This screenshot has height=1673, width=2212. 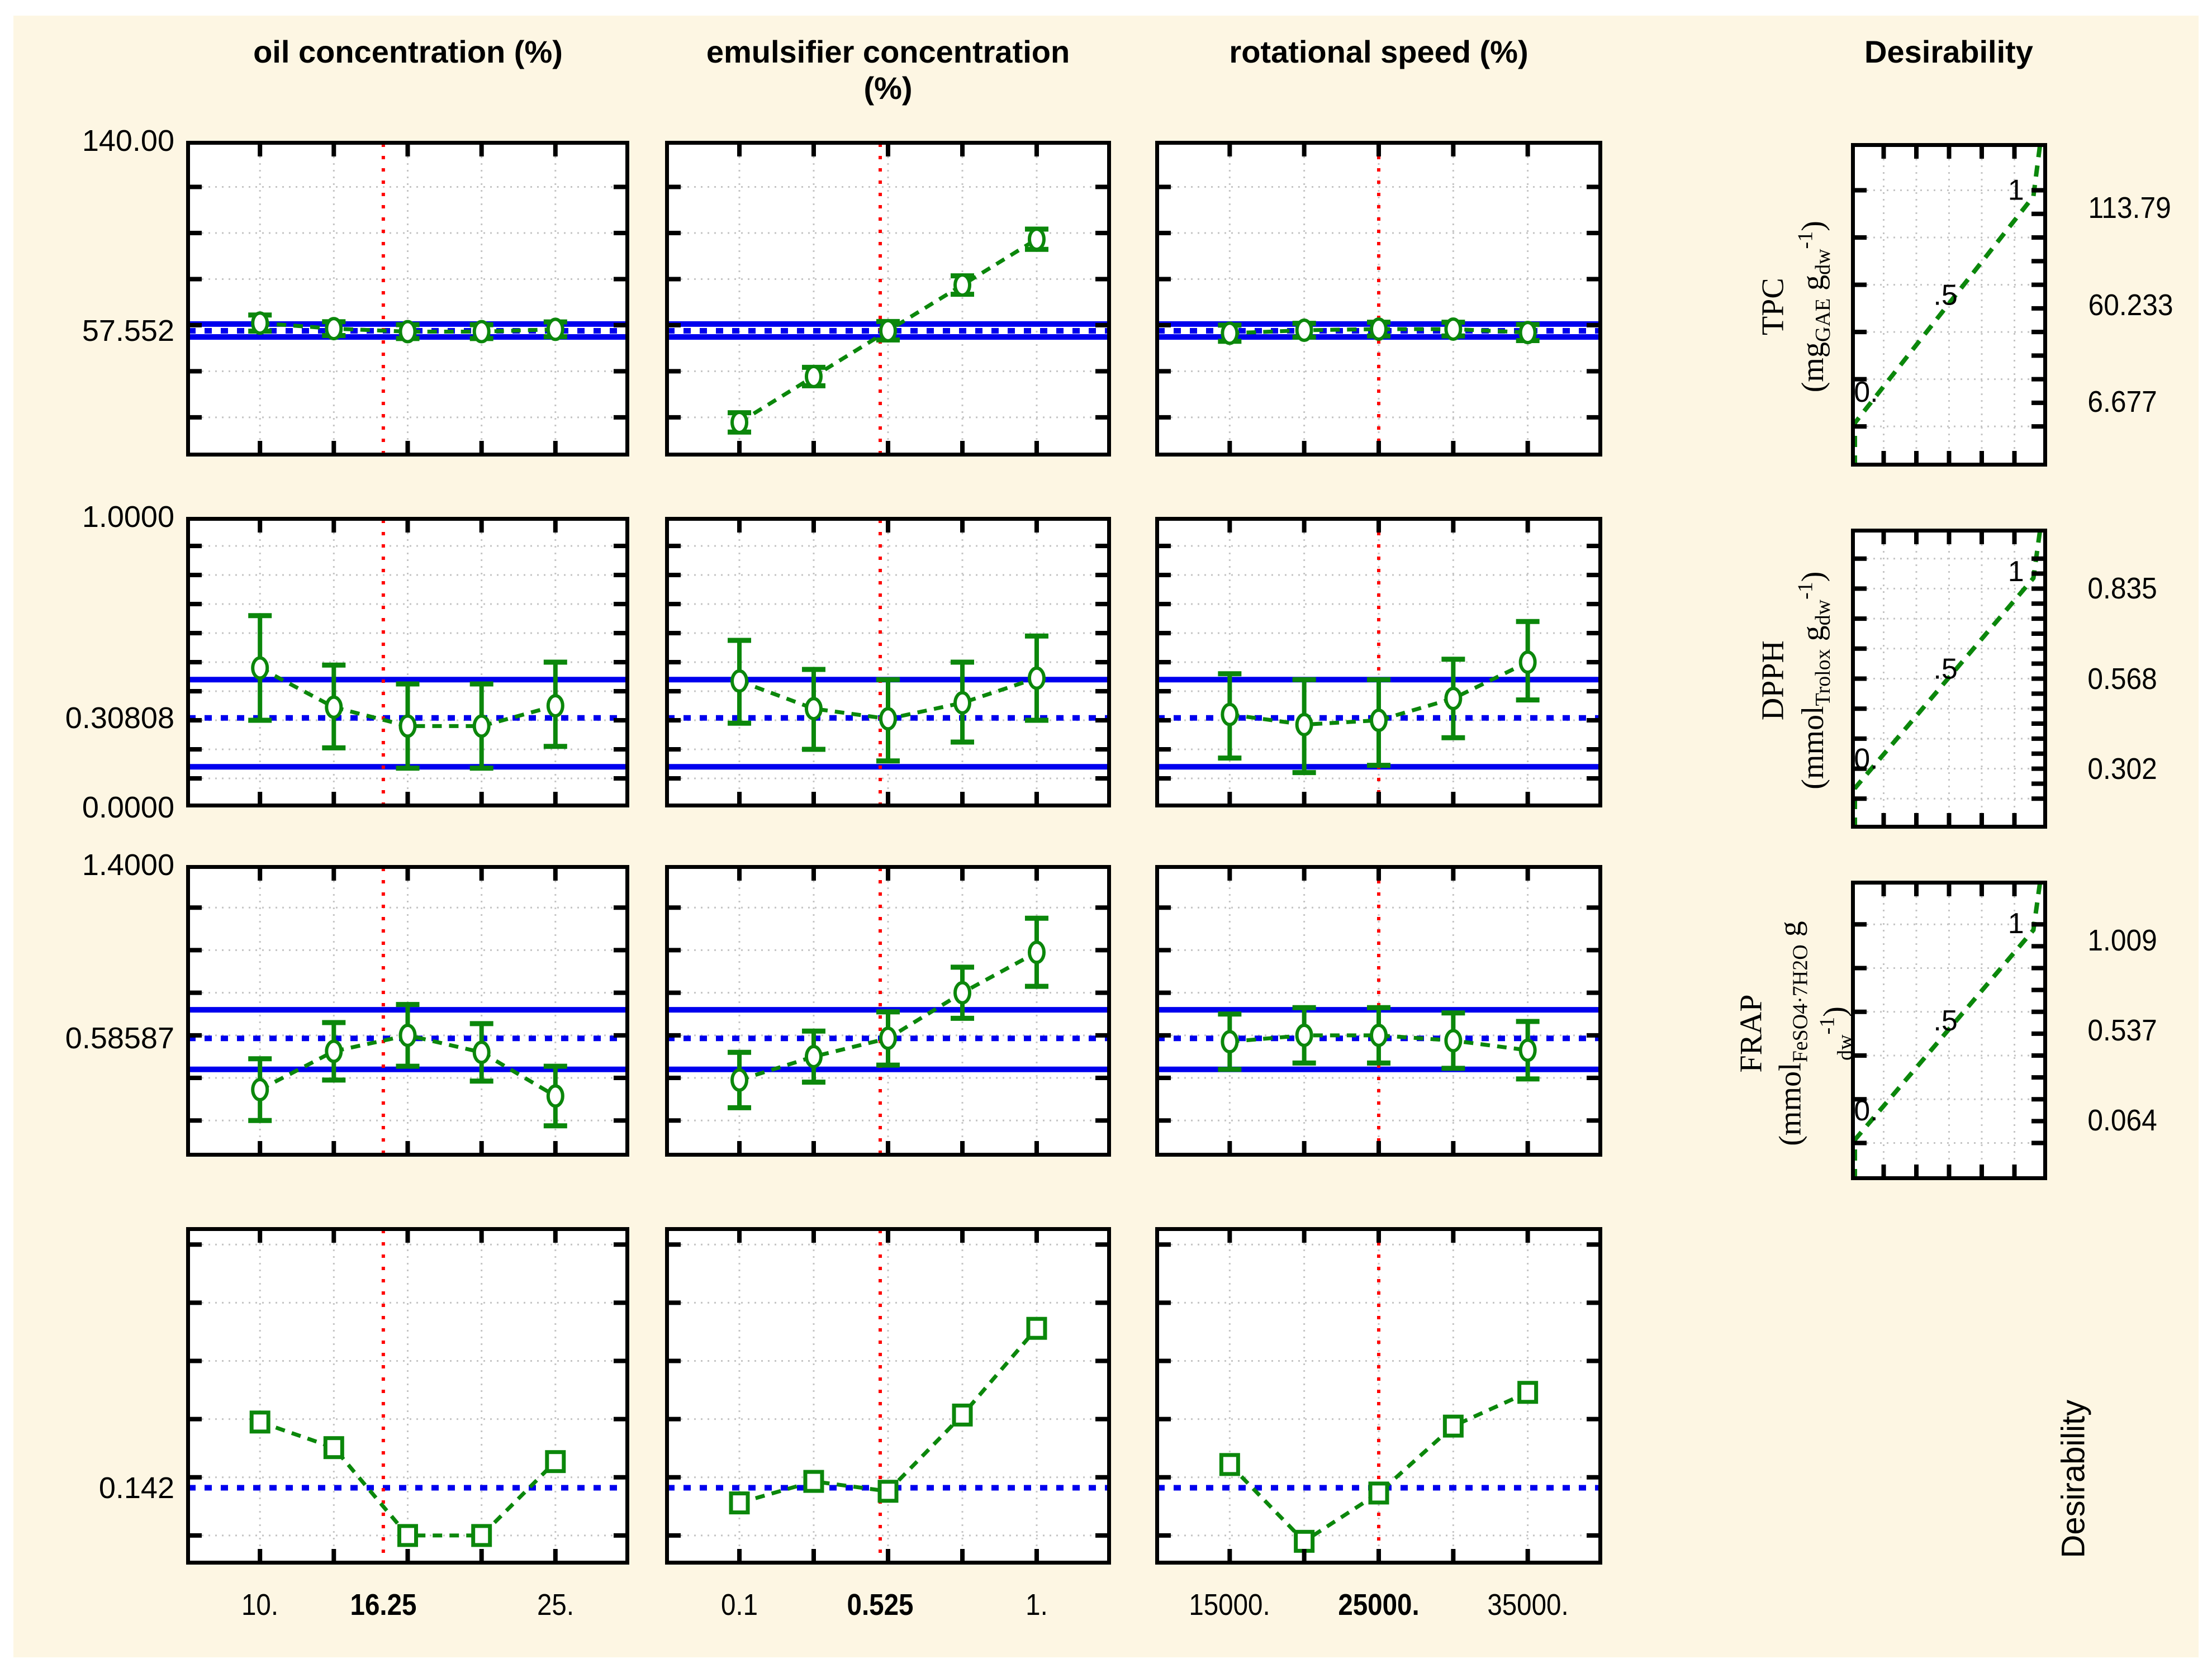 What do you see at coordinates (555, 1605) in the screenshot?
I see `xaxis-oil-tick-2: 25.` at bounding box center [555, 1605].